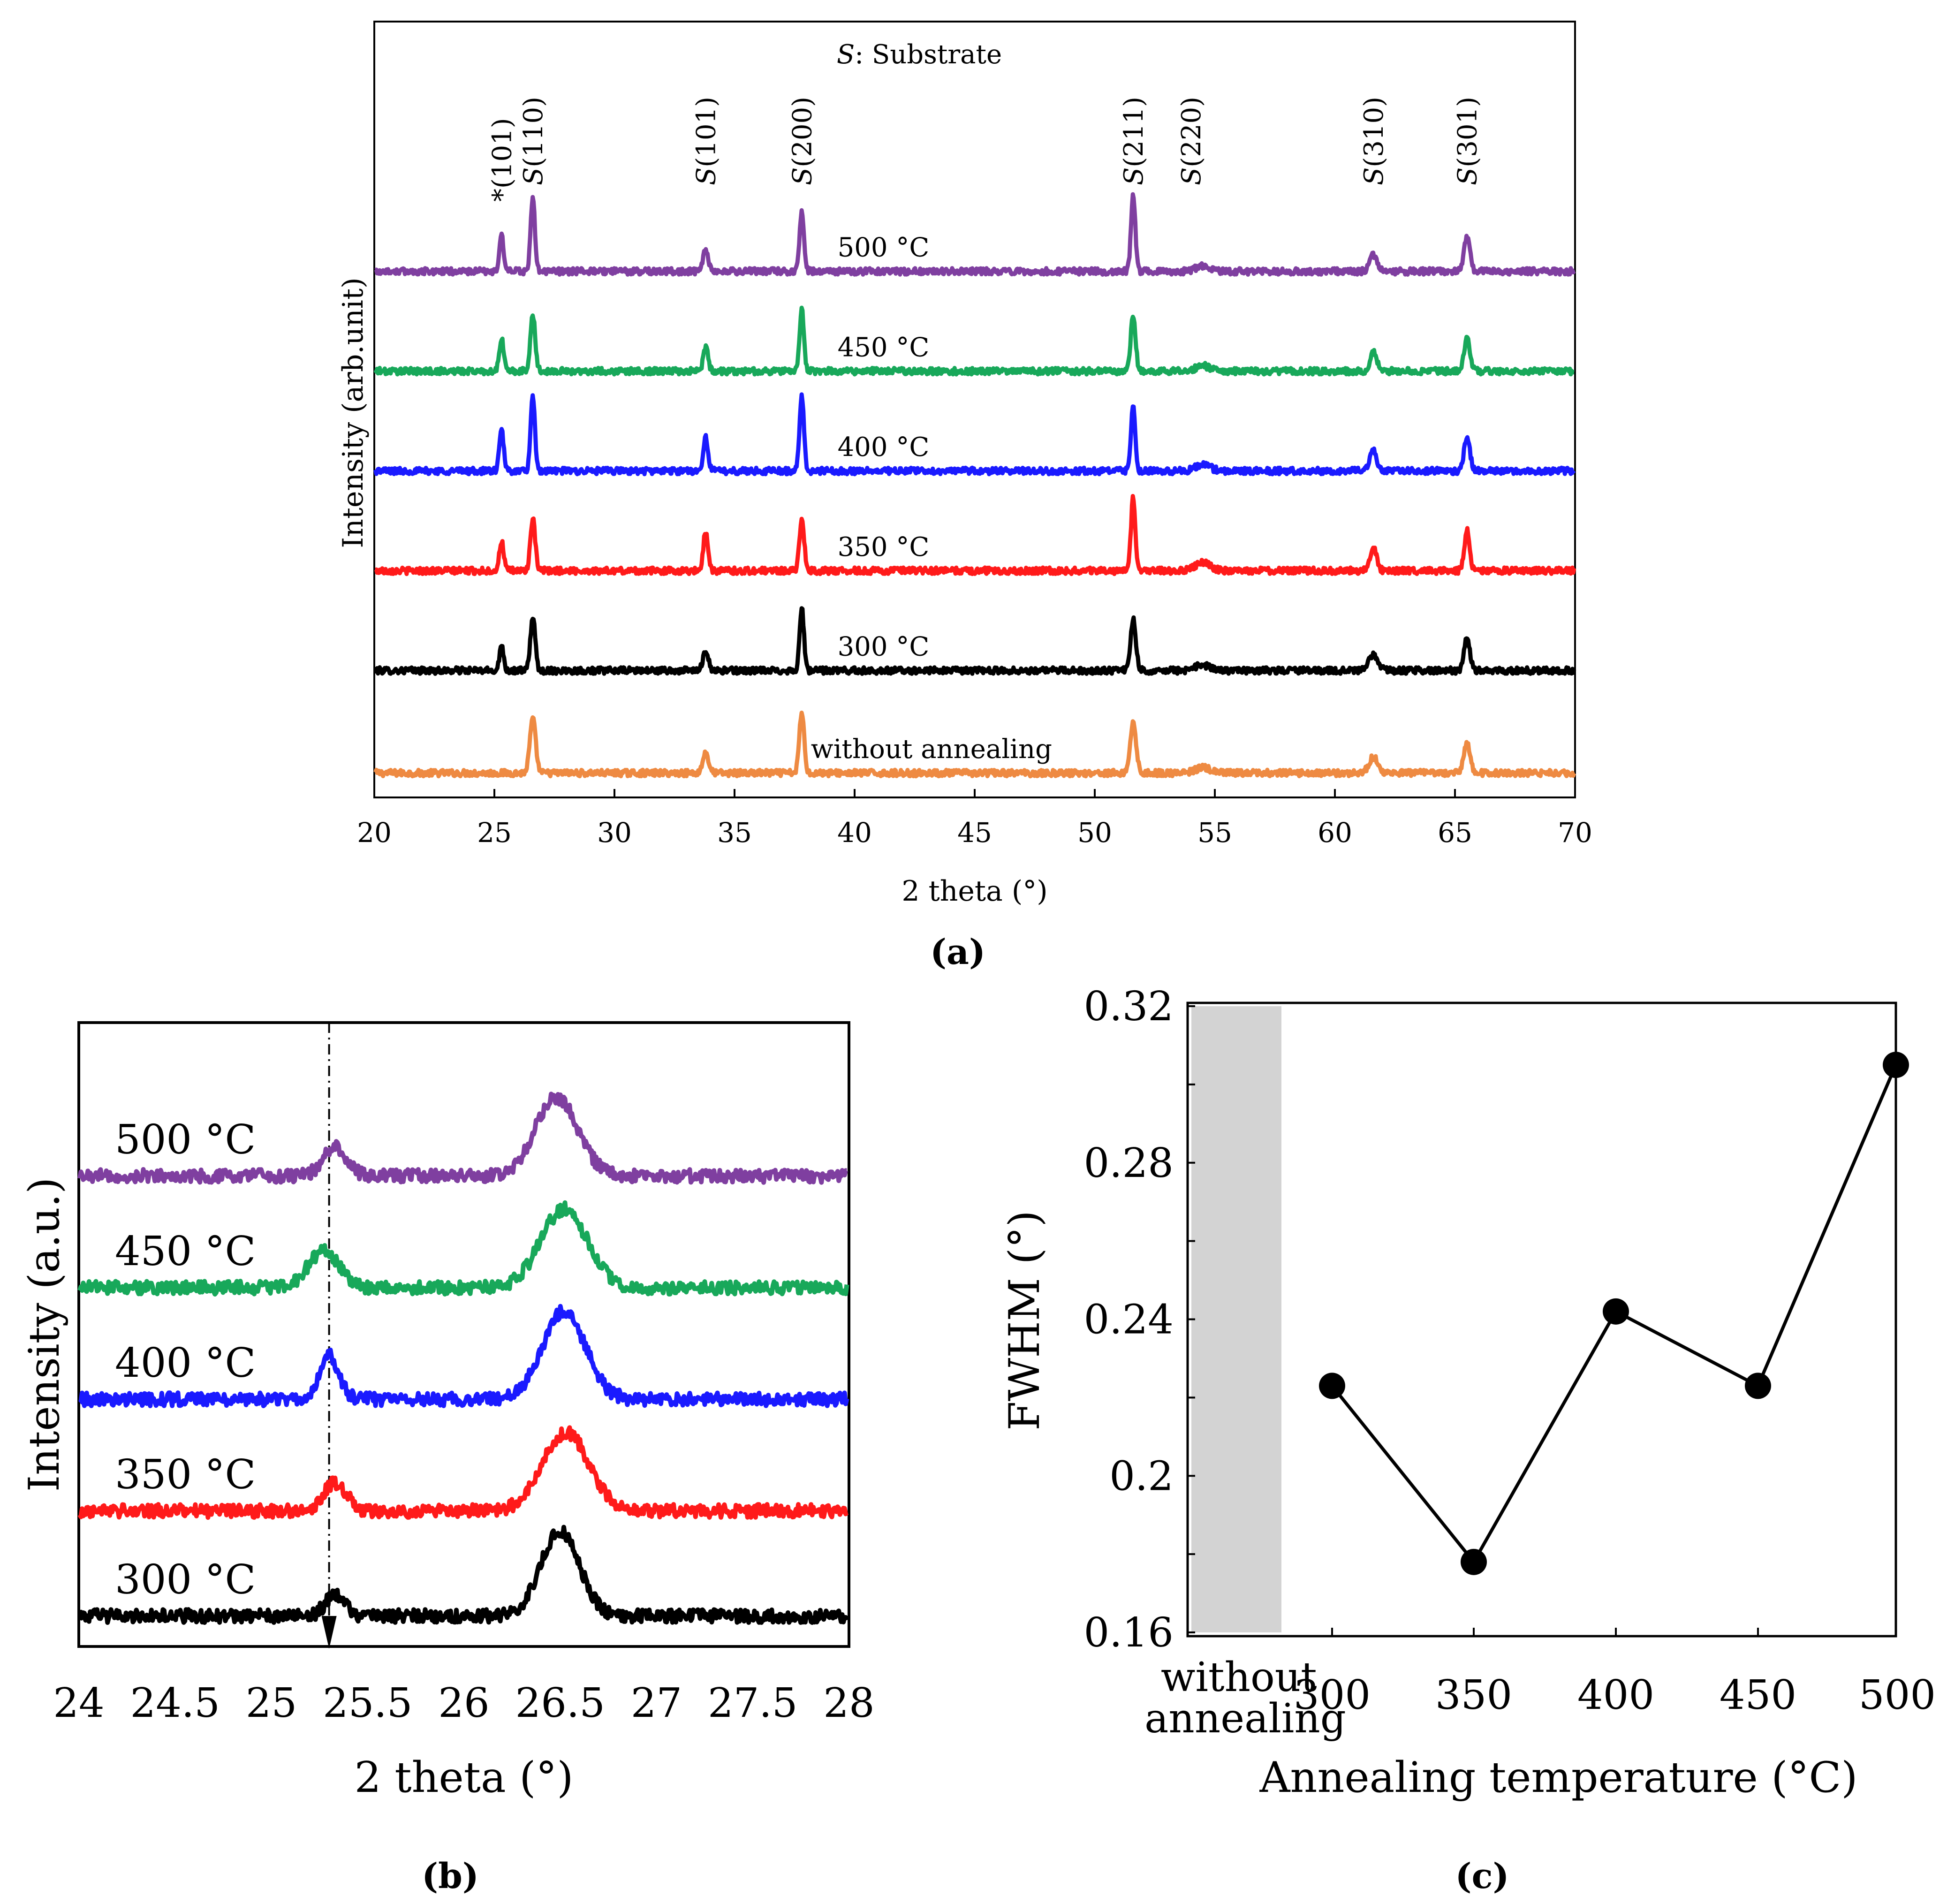 The image size is (1947, 1904). What do you see at coordinates (1141, 1476) in the screenshot?
I see `panel-c-ytick-label: 0.2` at bounding box center [1141, 1476].